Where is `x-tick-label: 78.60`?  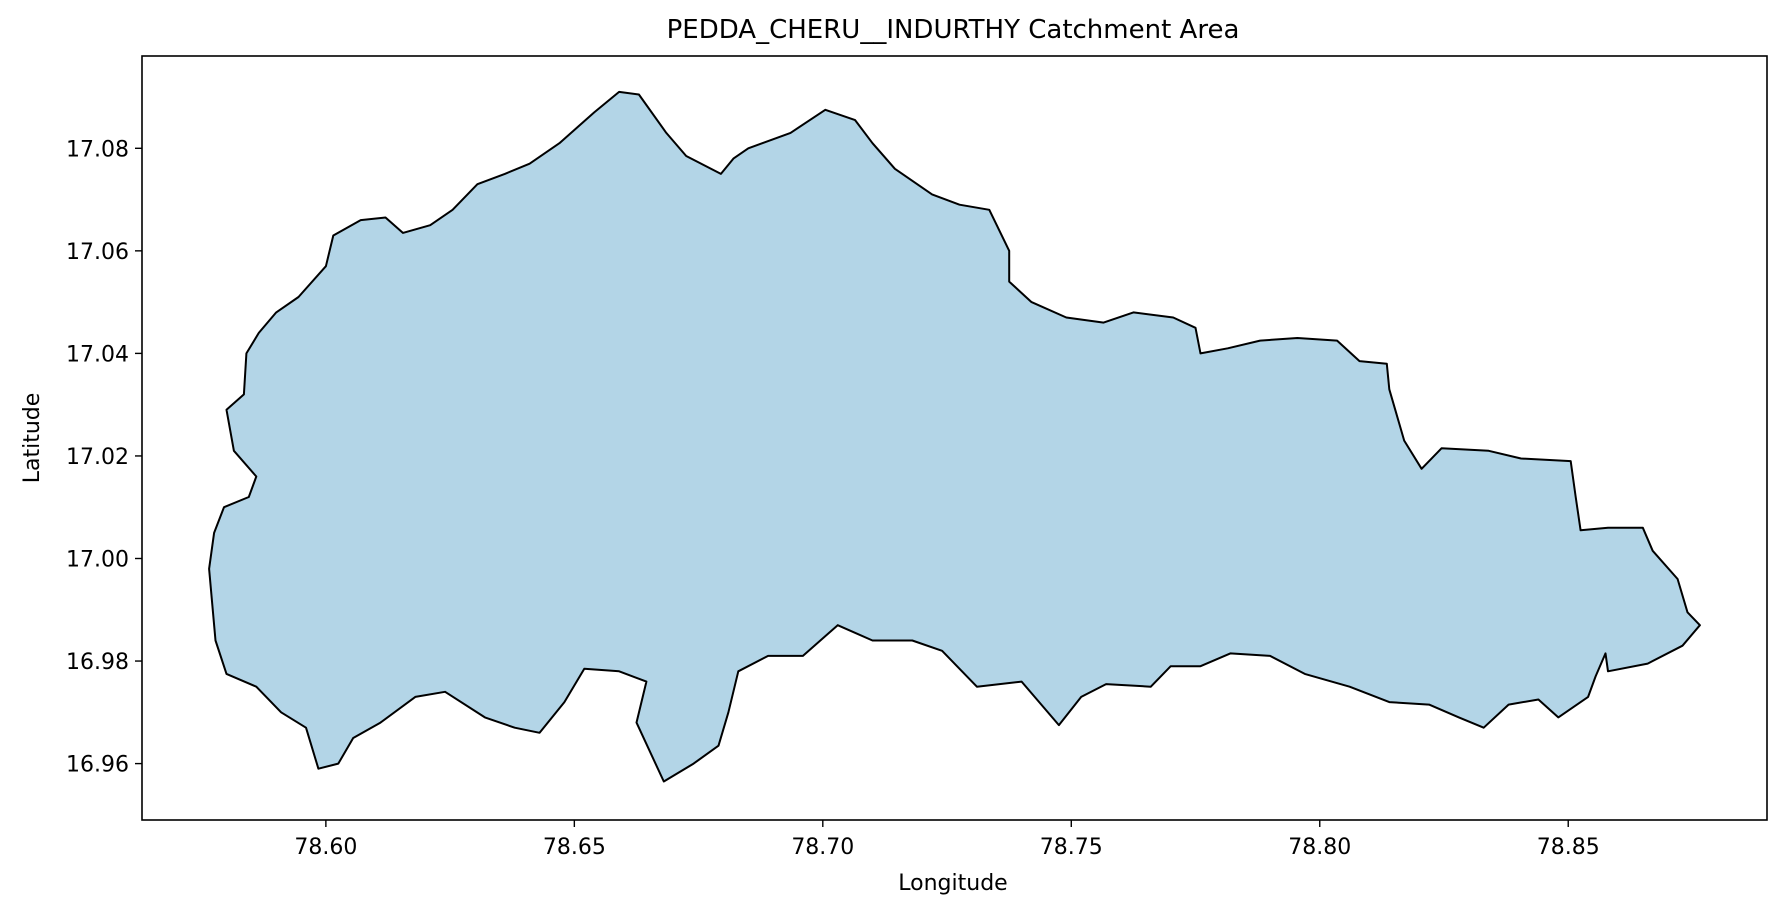
x-tick-label: 78.60 is located at coordinates (325, 847).